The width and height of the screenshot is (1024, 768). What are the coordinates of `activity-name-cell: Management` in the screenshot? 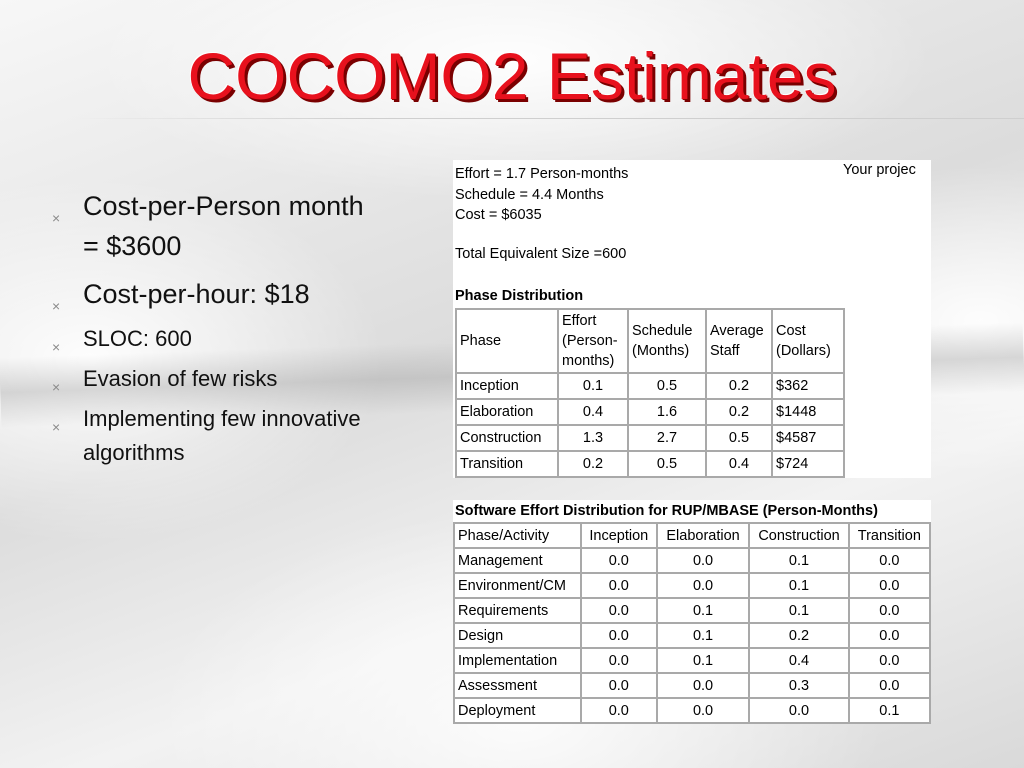 It's located at (517, 560).